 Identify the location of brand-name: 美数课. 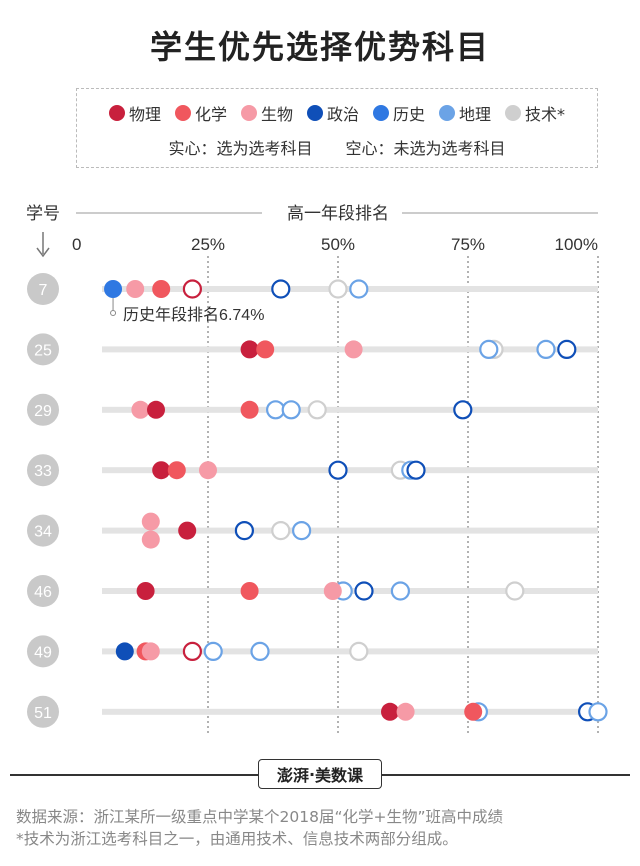
(339, 775).